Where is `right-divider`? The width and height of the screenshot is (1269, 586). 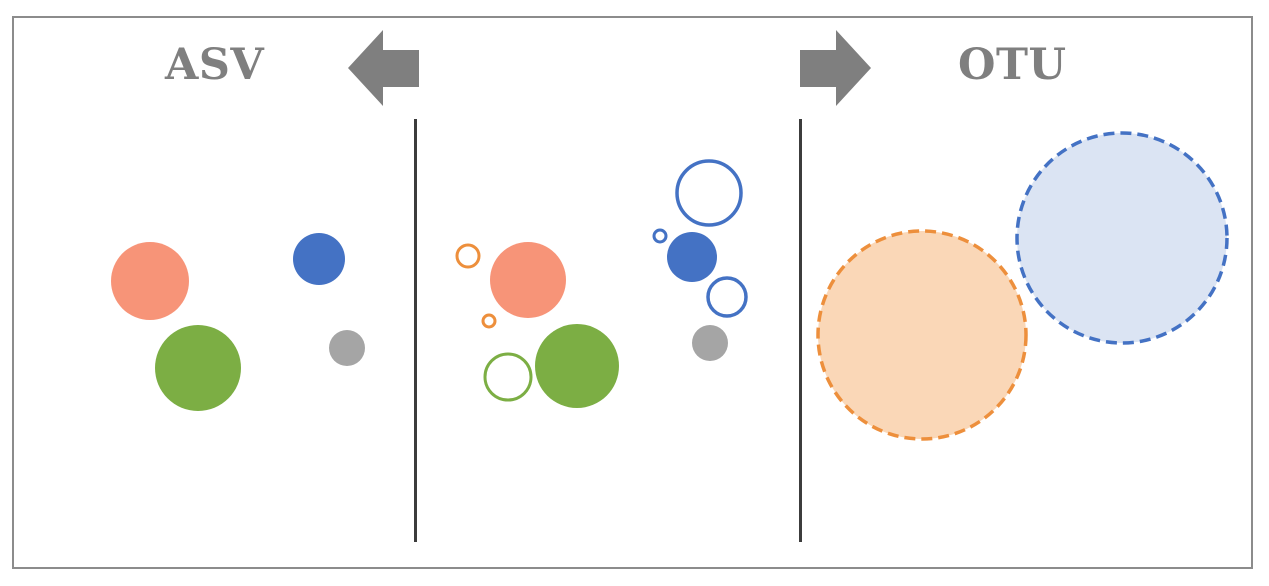 right-divider is located at coordinates (800, 330).